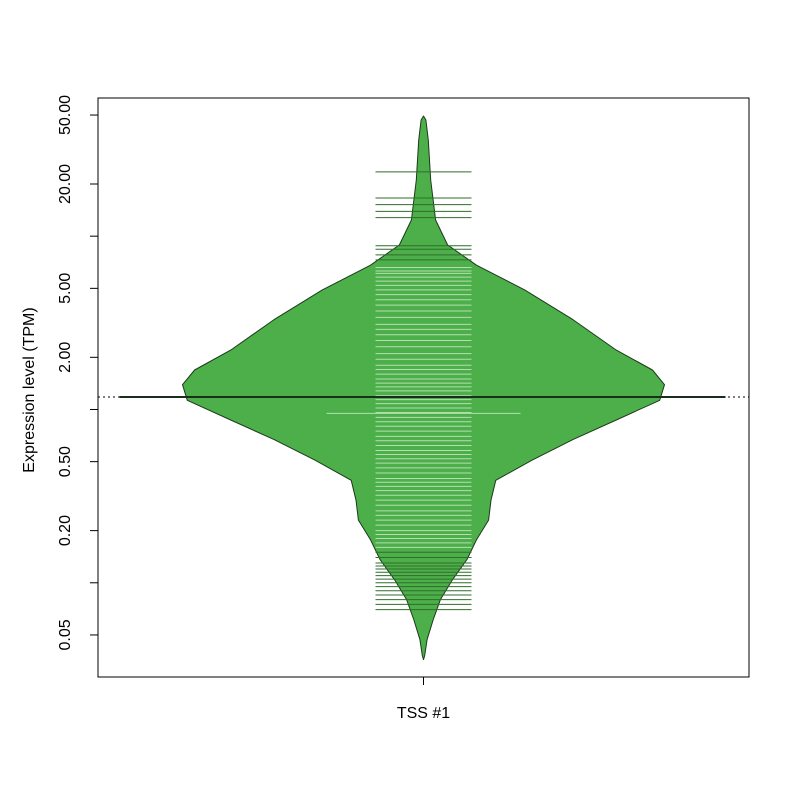 Image resolution: width=800 pixels, height=800 pixels. I want to click on y-tick-label: 5.00, so click(65, 288).